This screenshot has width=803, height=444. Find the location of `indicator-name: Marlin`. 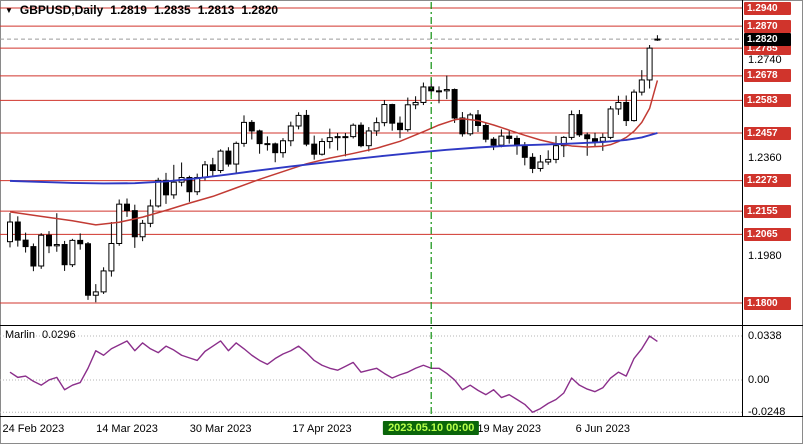

indicator-name: Marlin is located at coordinates (20, 335).